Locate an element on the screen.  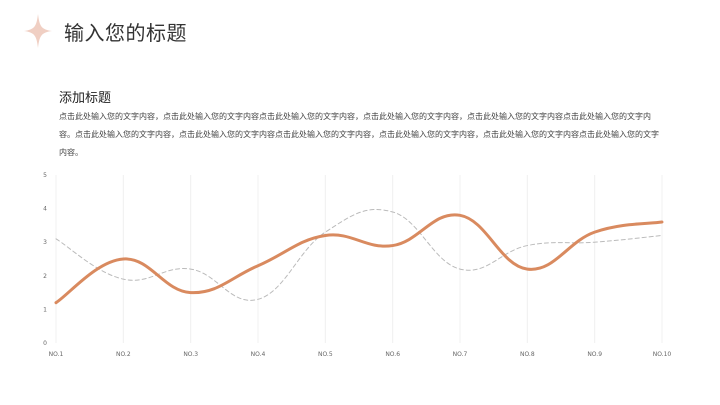
x-tick-label: NO.5 is located at coordinates (325, 354).